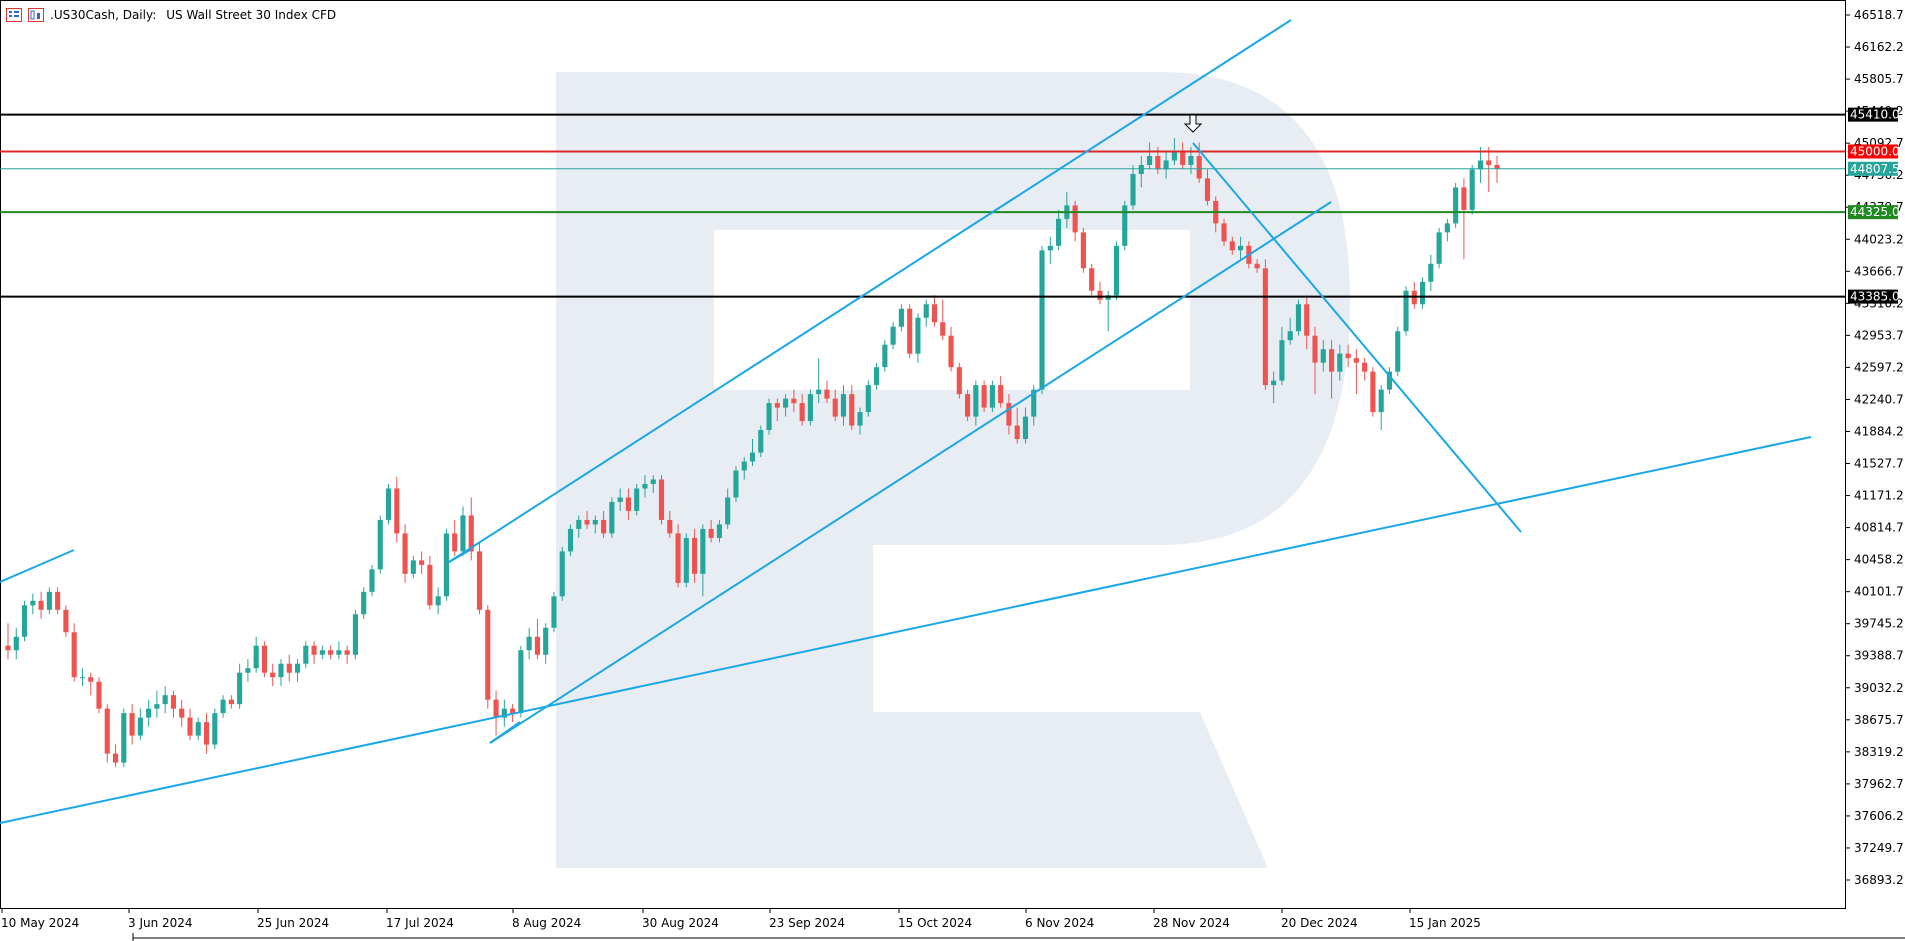  What do you see at coordinates (1879, 688) in the screenshot?
I see `y-tick-label: 39032.2` at bounding box center [1879, 688].